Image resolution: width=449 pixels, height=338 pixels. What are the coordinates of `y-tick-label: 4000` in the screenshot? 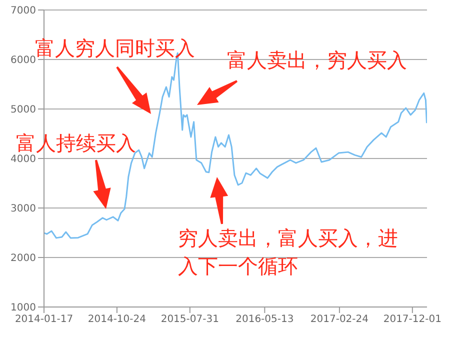 It's located at (23, 160).